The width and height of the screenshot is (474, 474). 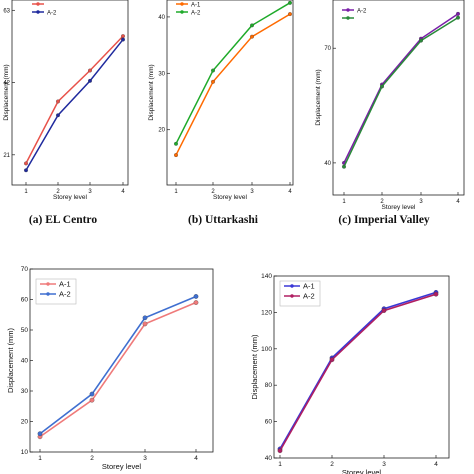 I want to click on y-tick-label: 42, so click(x=6, y=84).